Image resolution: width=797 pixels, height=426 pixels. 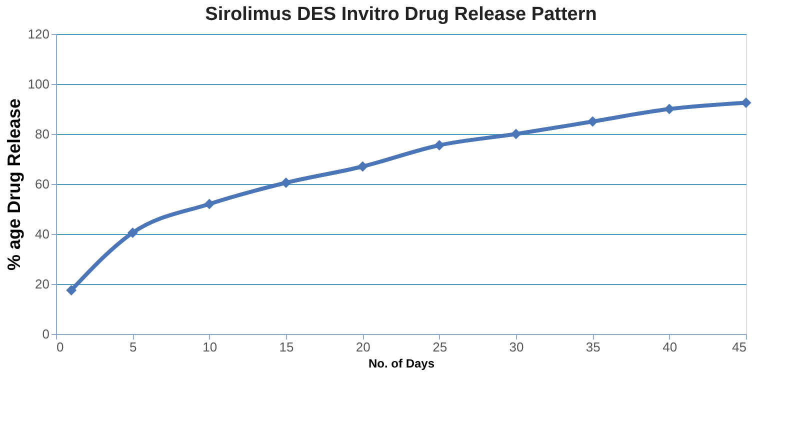 I want to click on x-tick-label: 5, so click(x=133, y=347).